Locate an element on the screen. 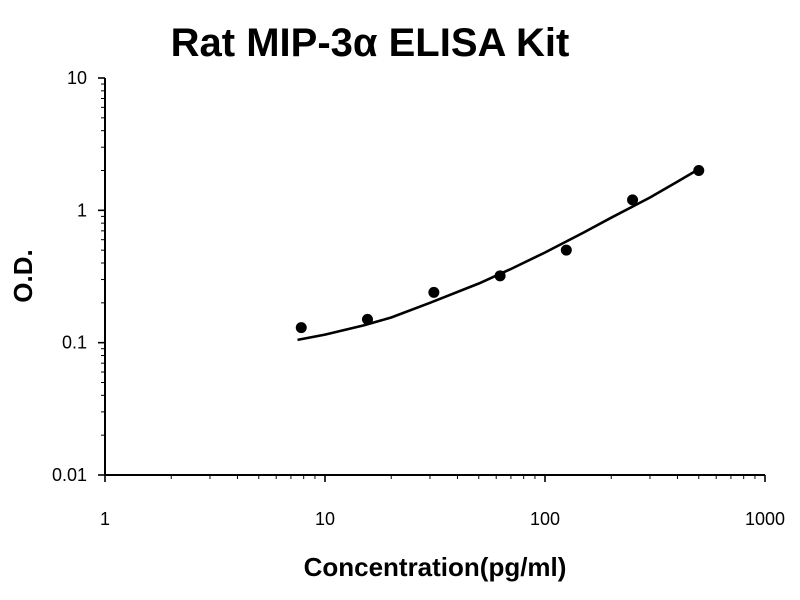 The width and height of the screenshot is (800, 600). y-tick-label: 0.1 is located at coordinates (74, 343).